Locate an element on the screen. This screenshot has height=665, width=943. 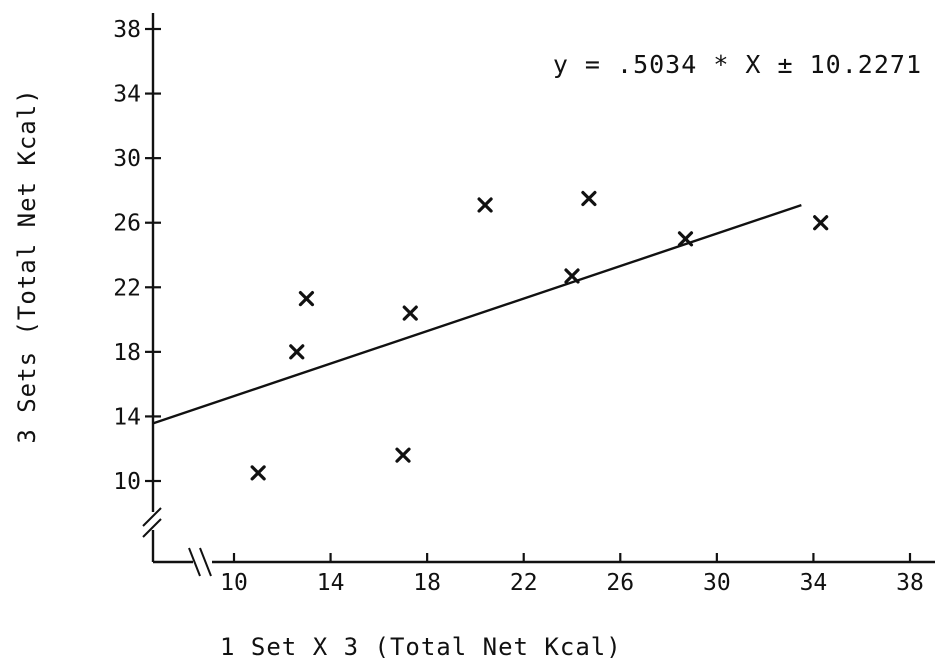
y-tick-label: 10 is located at coordinates (127, 482).